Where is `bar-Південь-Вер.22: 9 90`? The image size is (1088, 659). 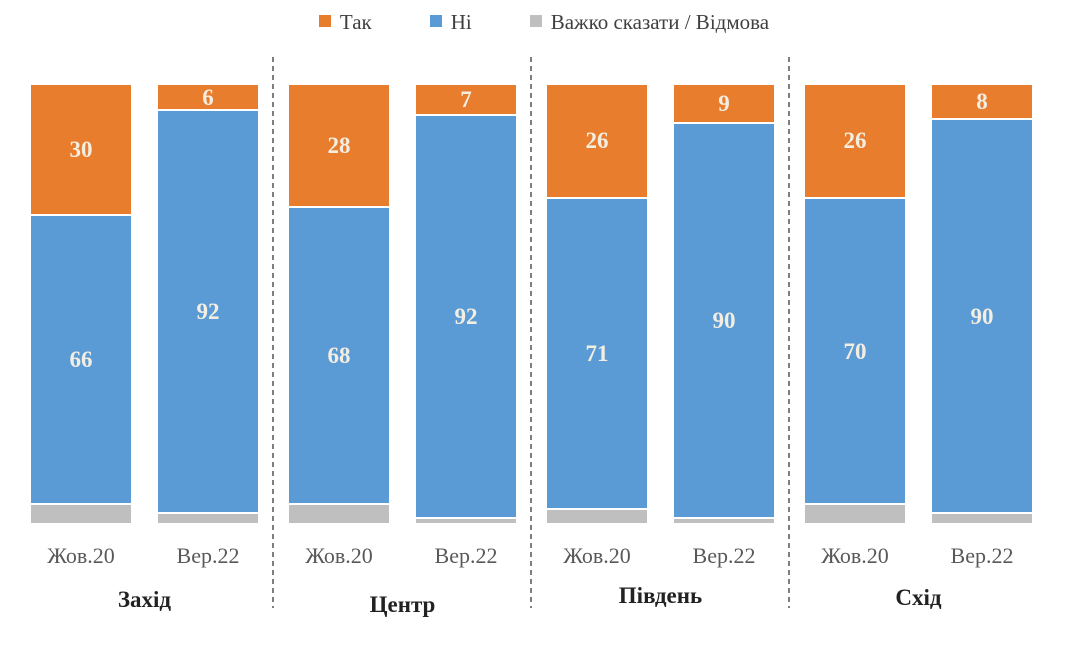
bar-Південь-Вер.22: 9 90 is located at coordinates (724, 304).